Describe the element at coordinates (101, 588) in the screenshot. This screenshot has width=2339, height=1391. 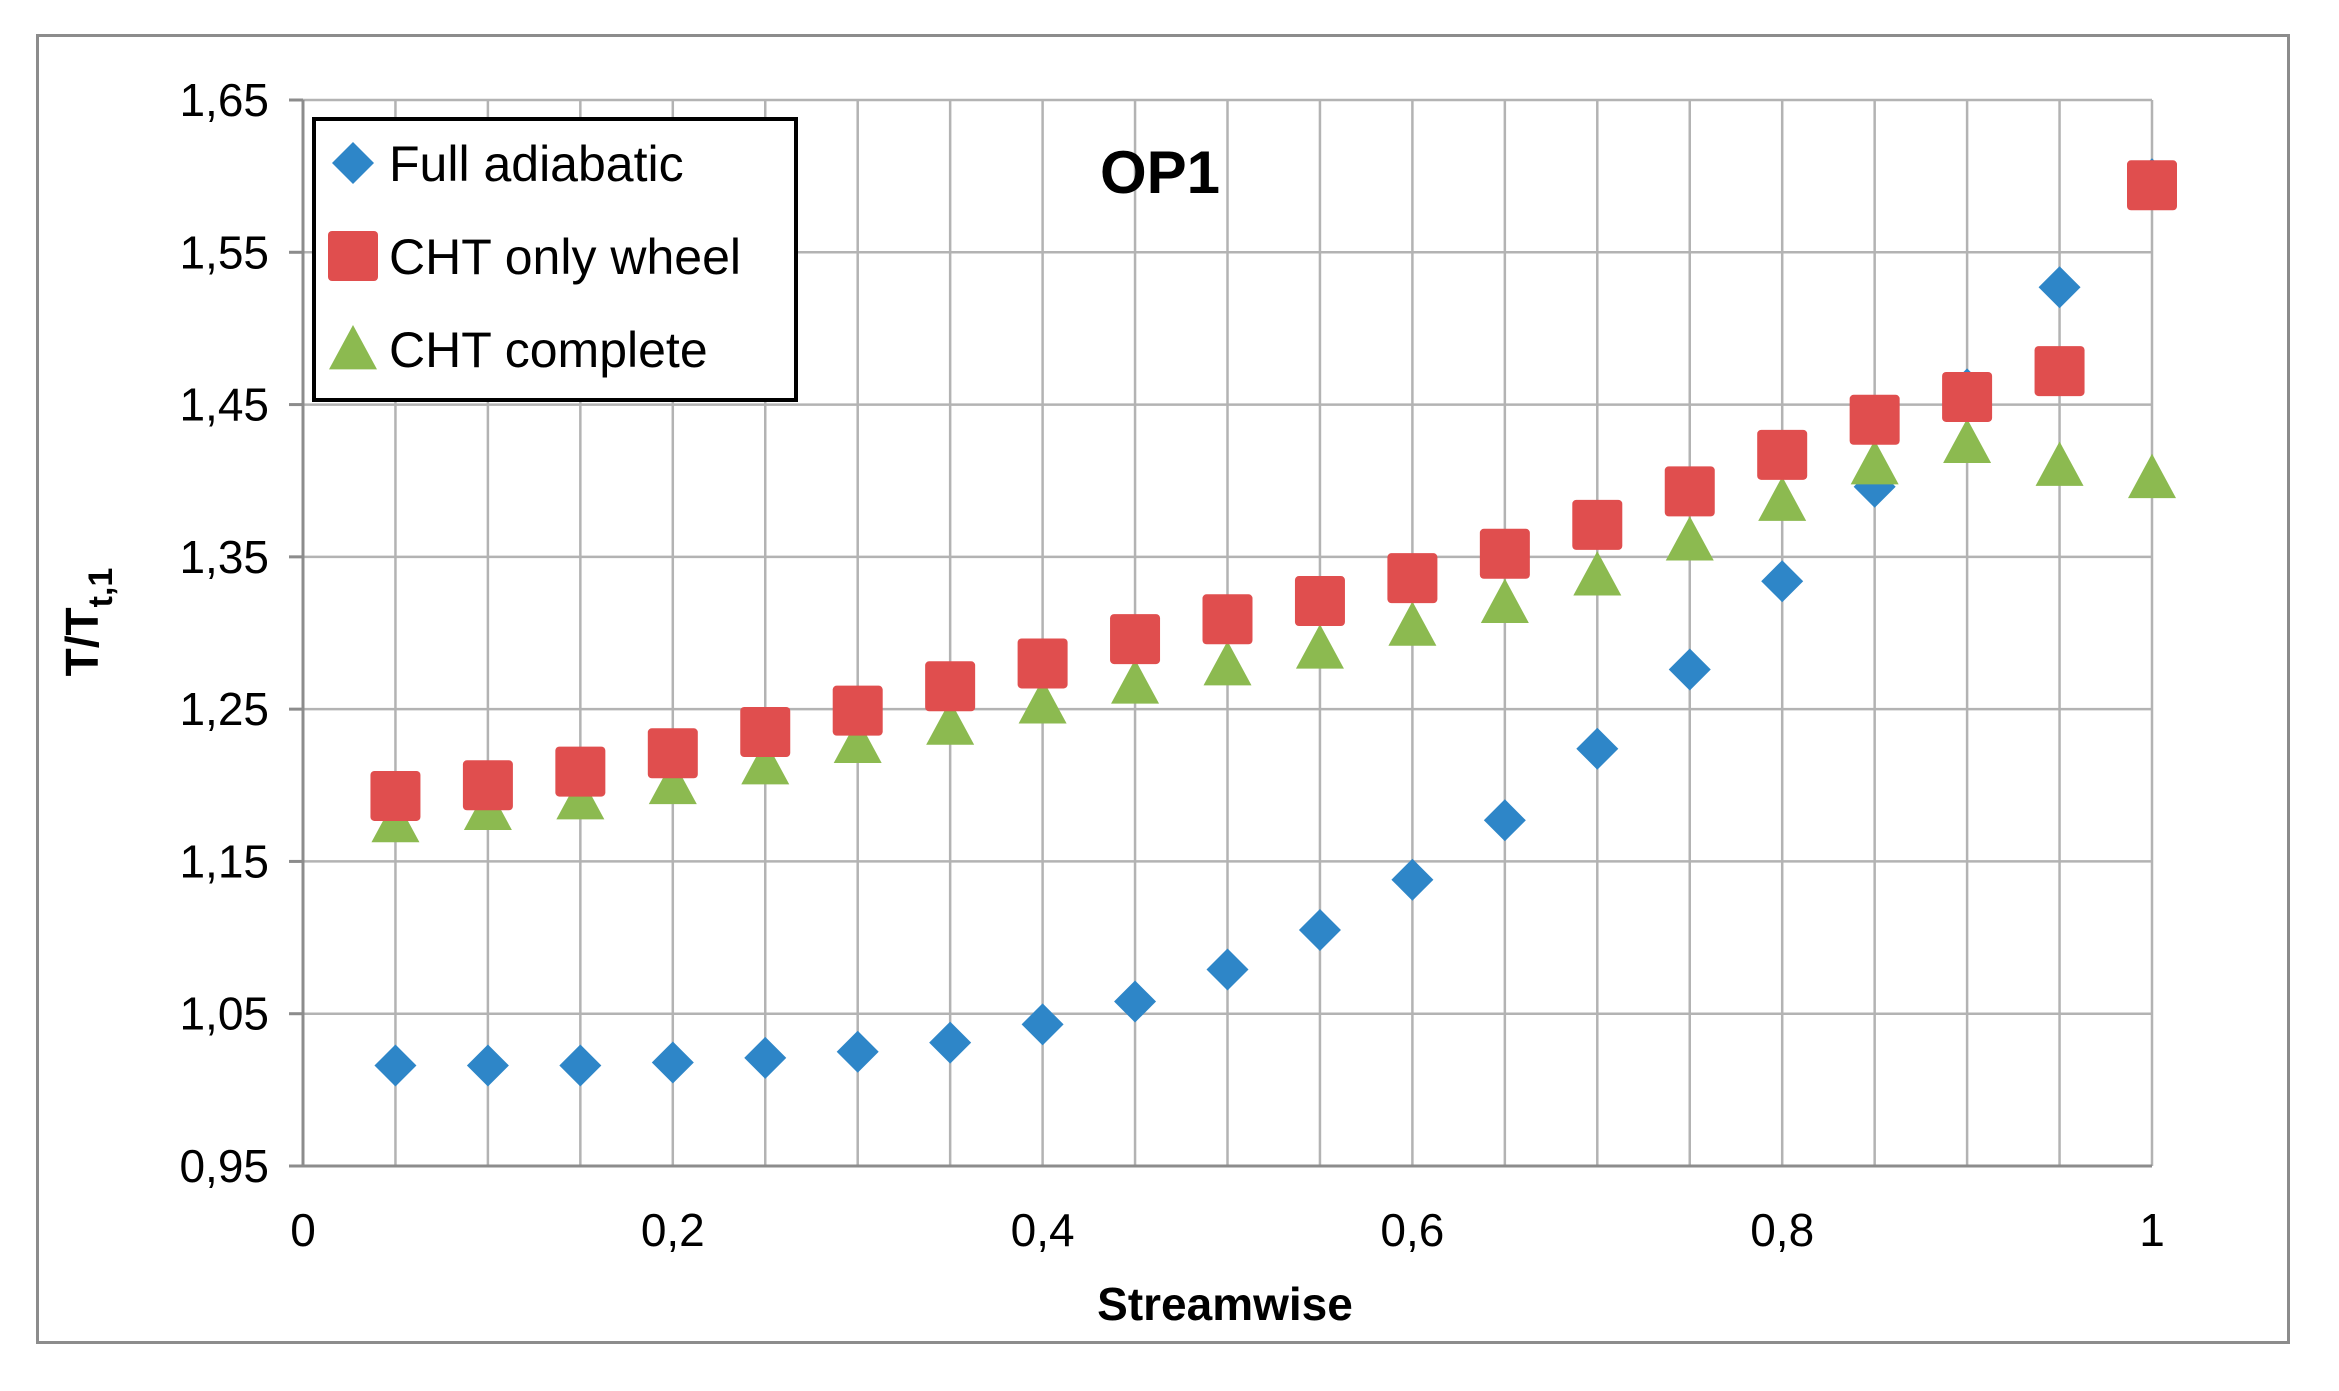
I see `y-axis-title-sub: t,1` at that location.